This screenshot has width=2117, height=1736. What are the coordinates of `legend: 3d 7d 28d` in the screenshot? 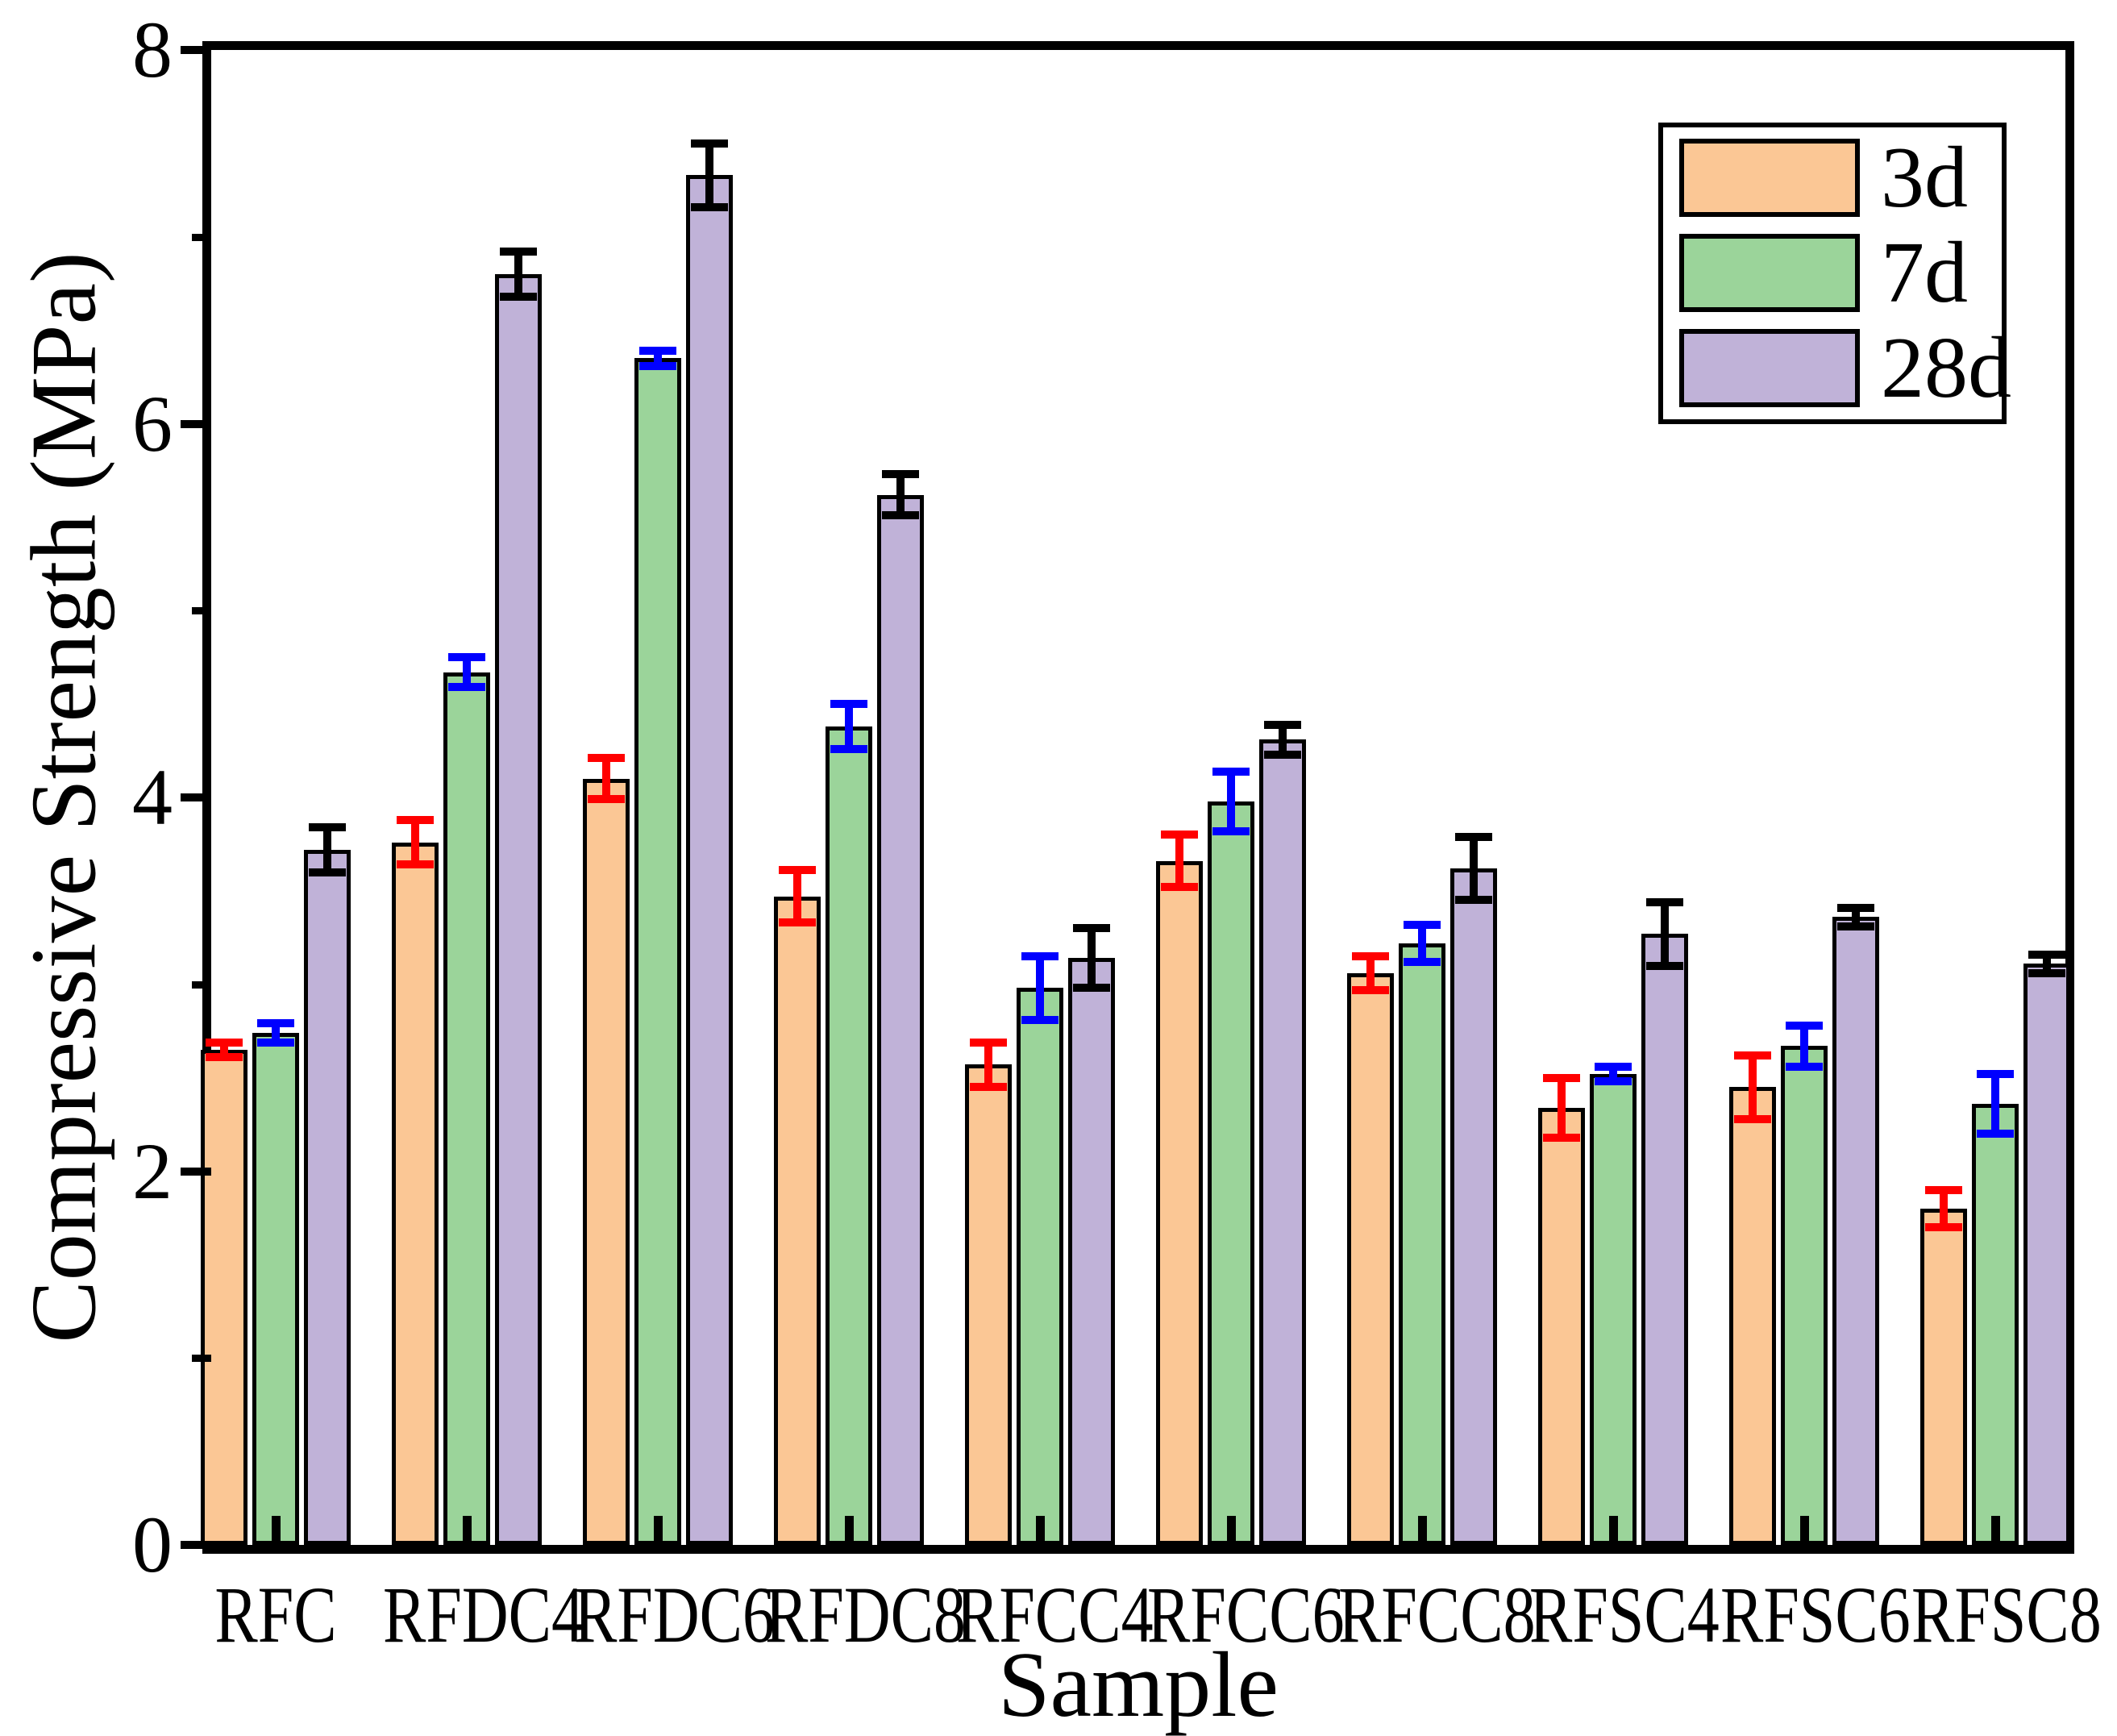 It's located at (1835, 273).